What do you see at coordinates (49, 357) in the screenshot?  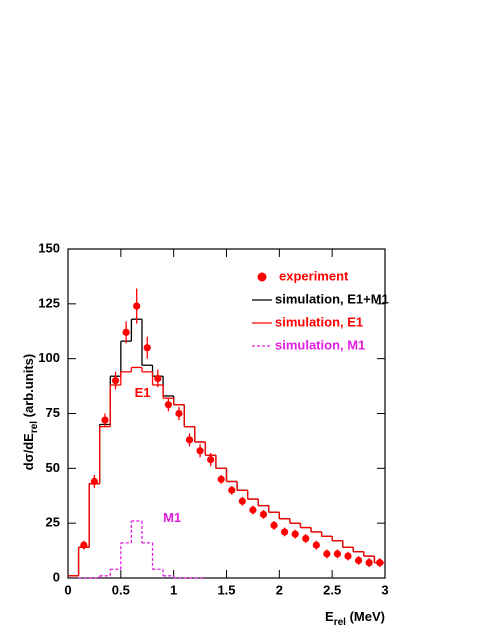 I see `y-tick-label: 100` at bounding box center [49, 357].